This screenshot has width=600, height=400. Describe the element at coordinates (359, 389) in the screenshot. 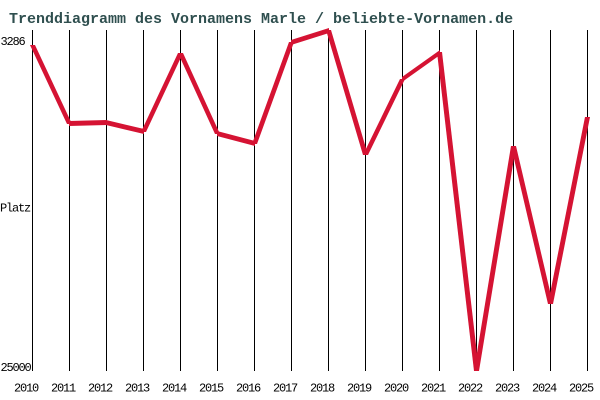

I see `svg-text: 2019` at that location.